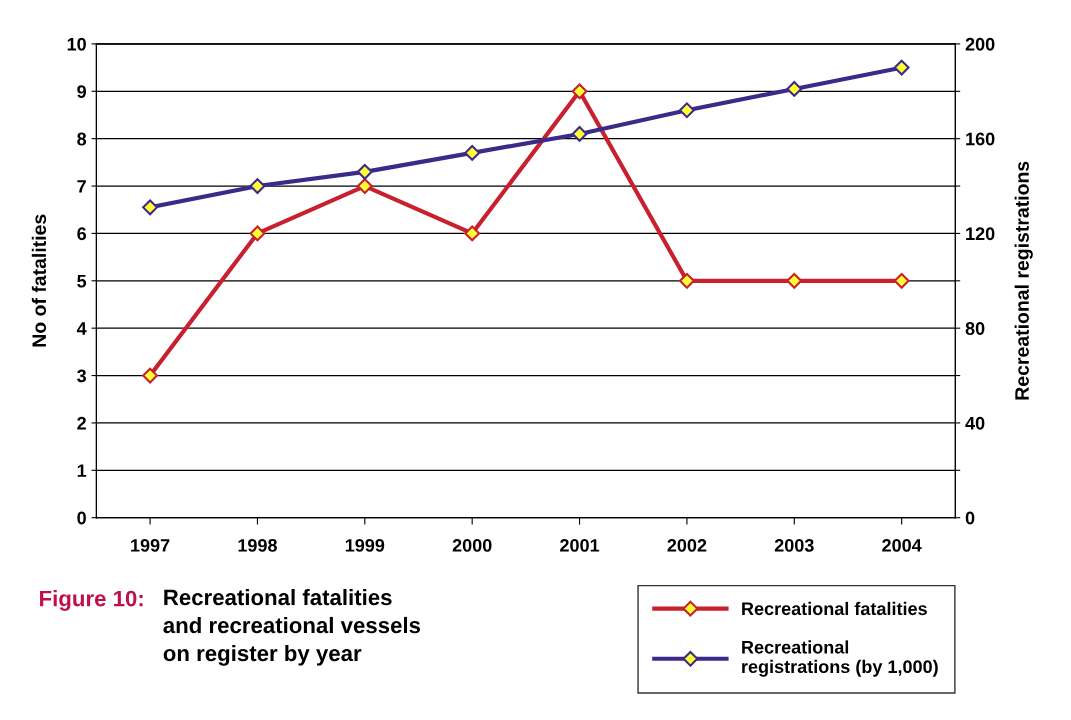 The width and height of the screenshot is (1071, 720). Describe the element at coordinates (81, 186) in the screenshot. I see `y-tick-label: 7` at that location.